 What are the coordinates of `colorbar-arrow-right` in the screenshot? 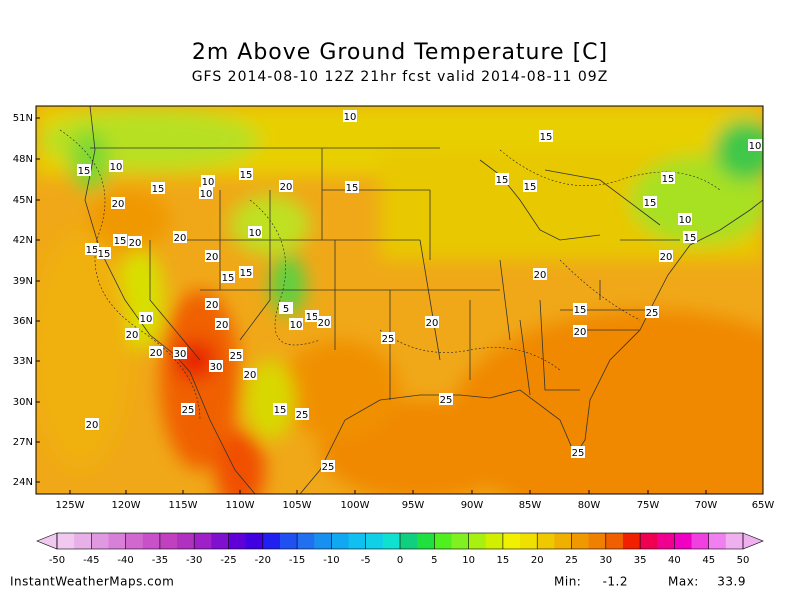 It's located at (753, 541).